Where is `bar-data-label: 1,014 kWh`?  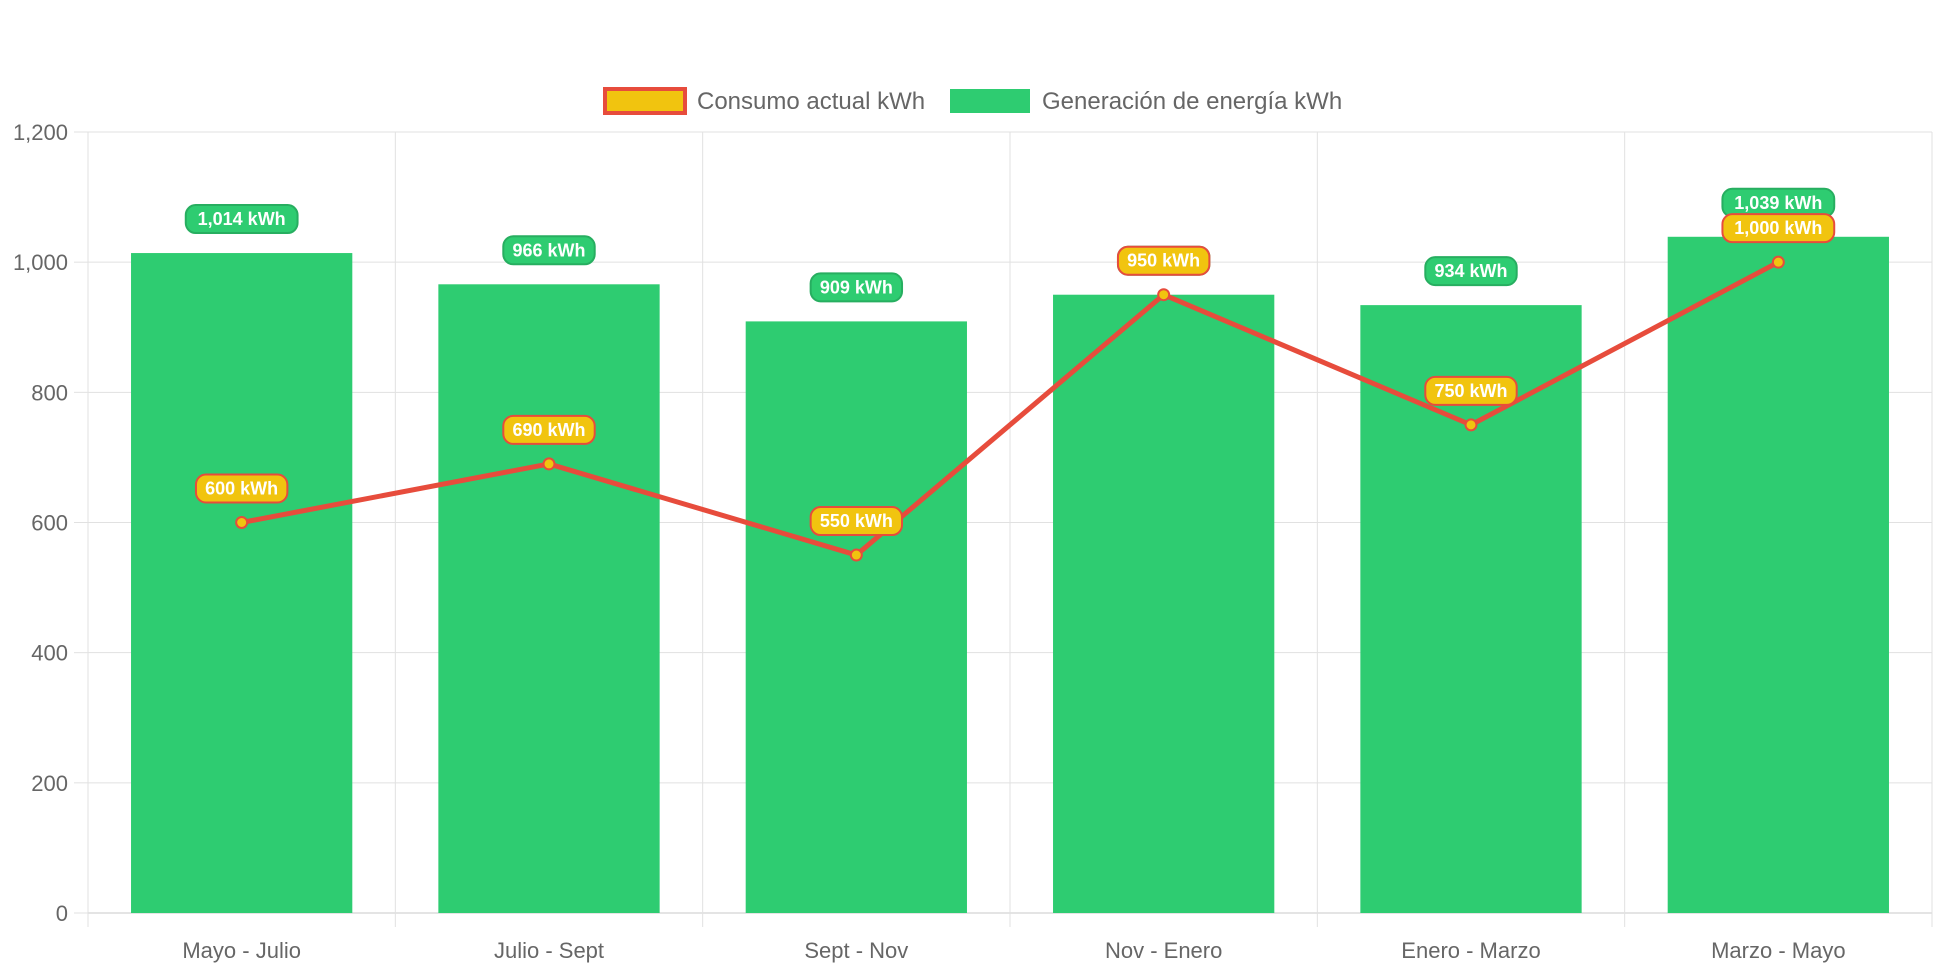
bar-data-label: 1,014 kWh is located at coordinates (242, 219).